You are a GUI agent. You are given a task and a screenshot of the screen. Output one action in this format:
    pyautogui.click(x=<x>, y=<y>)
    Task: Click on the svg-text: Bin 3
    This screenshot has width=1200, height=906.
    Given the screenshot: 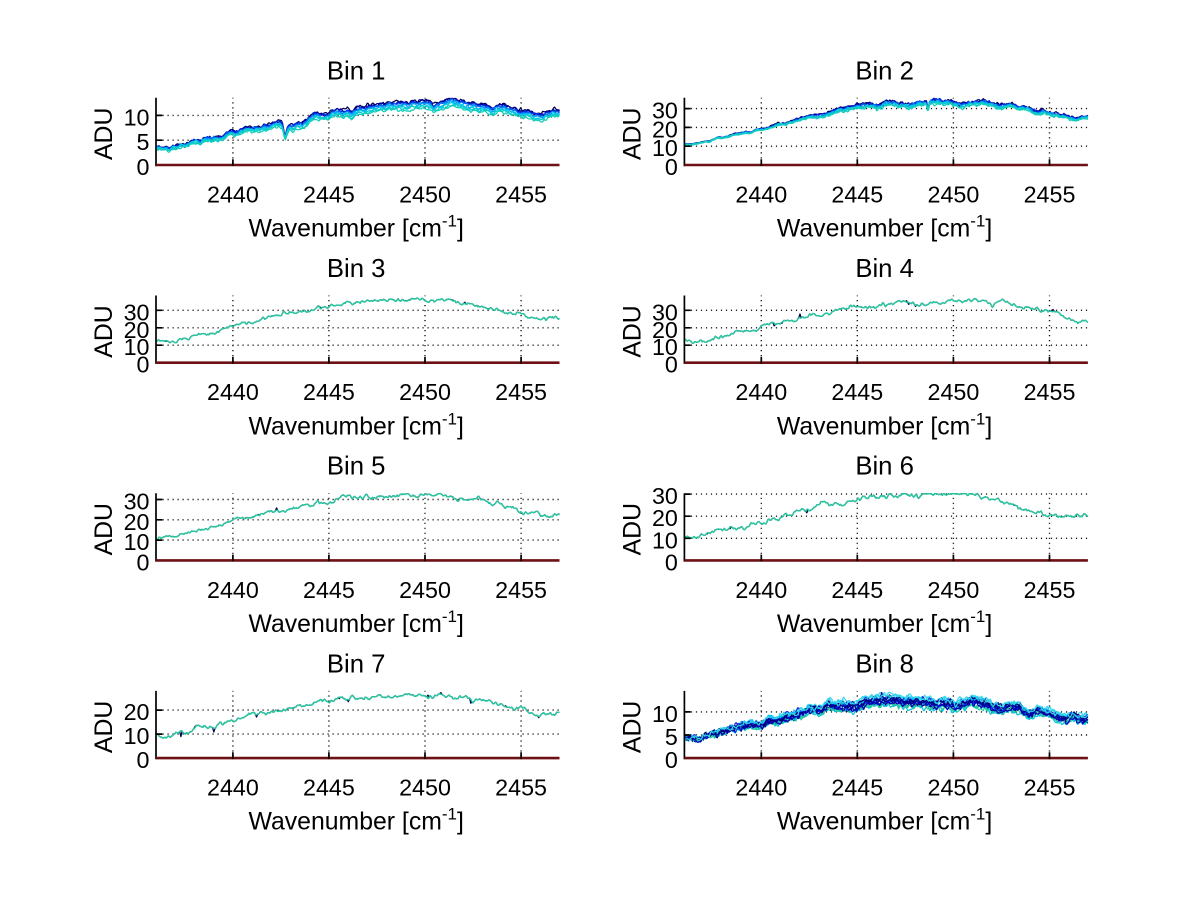 What is the action you would take?
    pyautogui.click(x=356, y=269)
    